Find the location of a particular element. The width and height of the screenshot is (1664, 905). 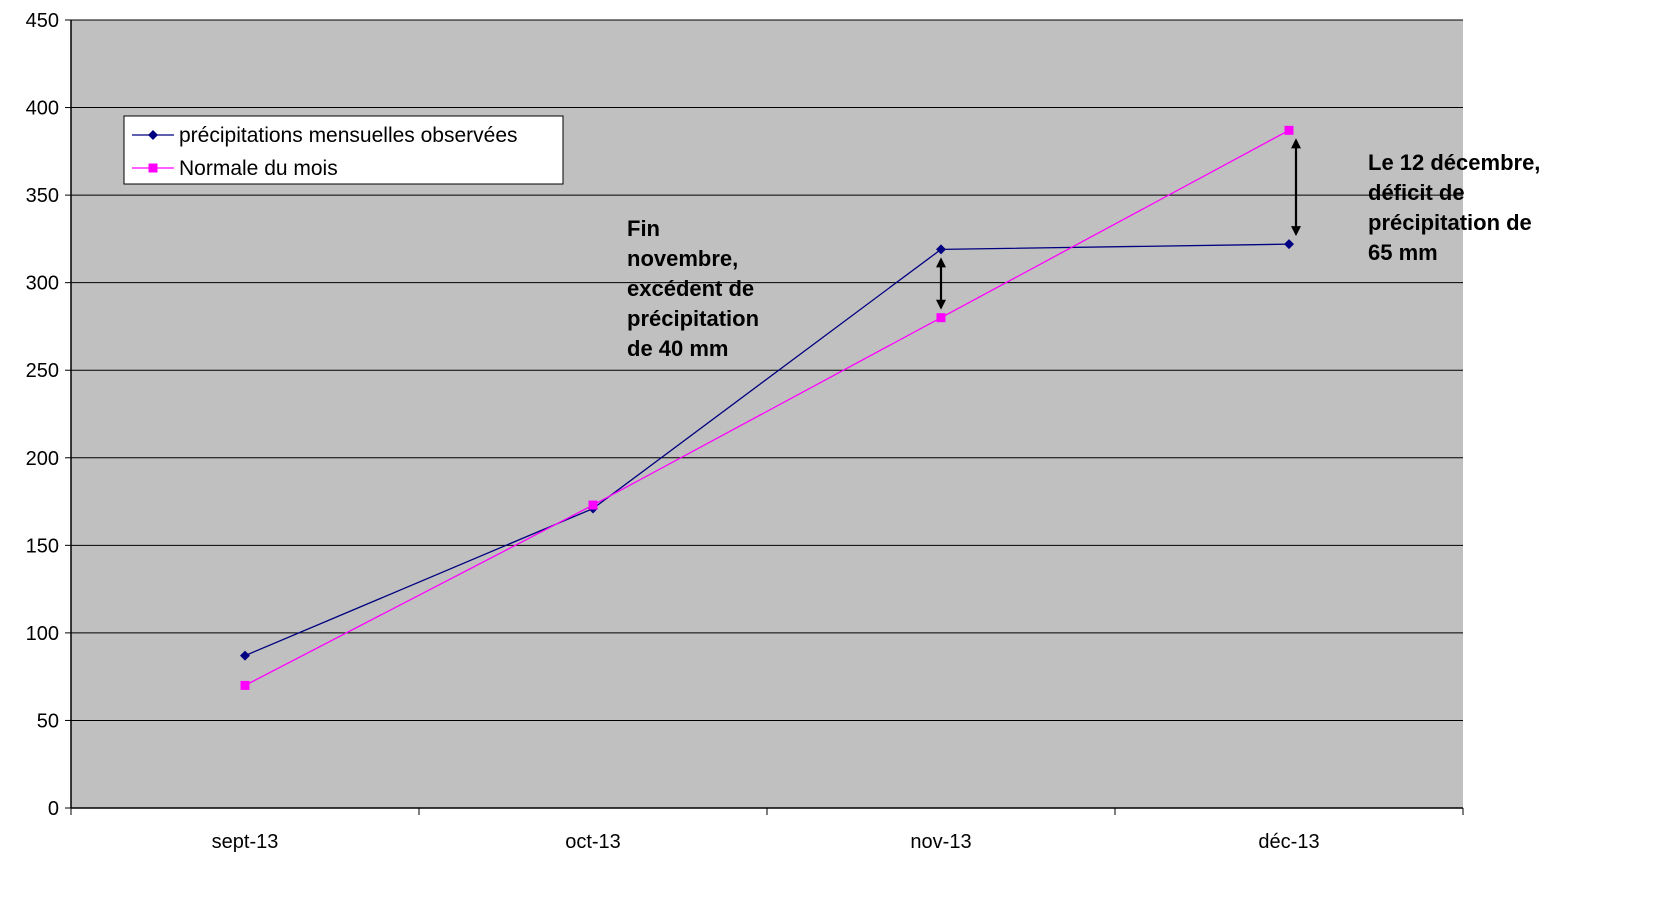

x-tick-label: nov-13 is located at coordinates (940, 842).